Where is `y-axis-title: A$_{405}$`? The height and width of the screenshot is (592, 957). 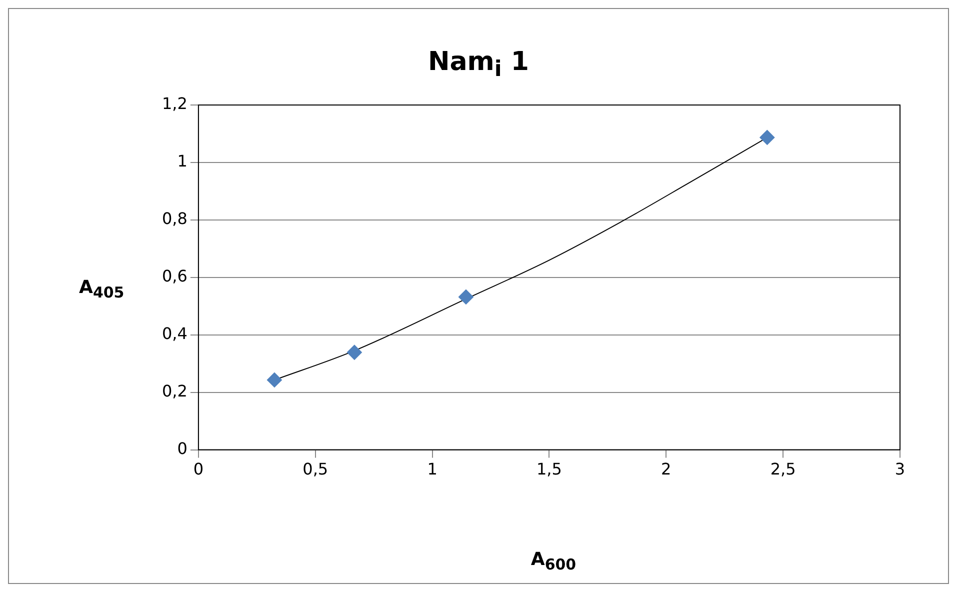
y-axis-title: A$_{405}$ is located at coordinates (101, 289).